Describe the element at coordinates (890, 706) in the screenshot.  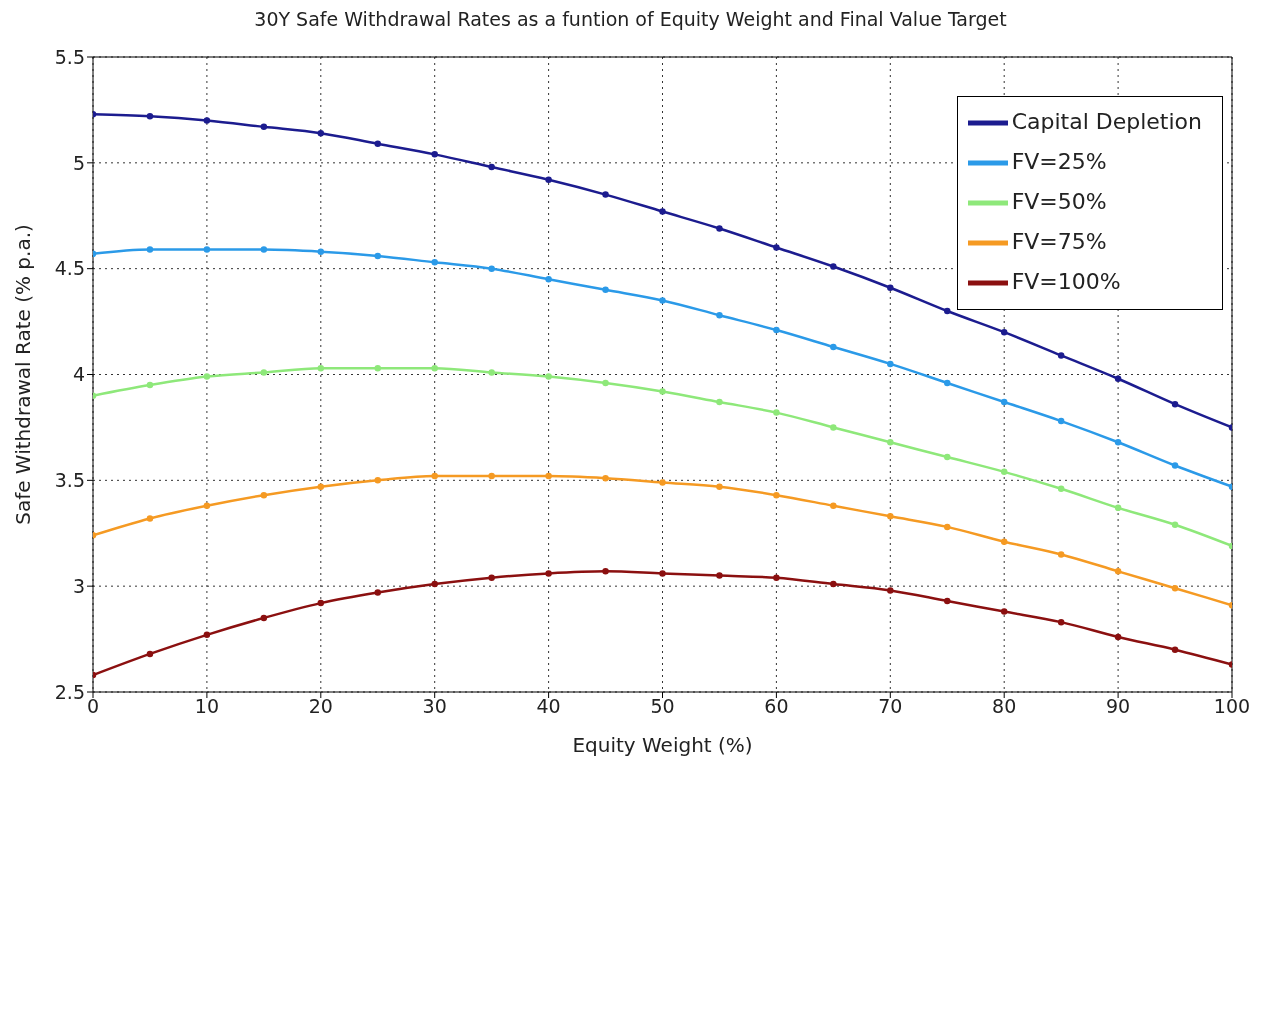
I see `x-tick-label: 70` at that location.